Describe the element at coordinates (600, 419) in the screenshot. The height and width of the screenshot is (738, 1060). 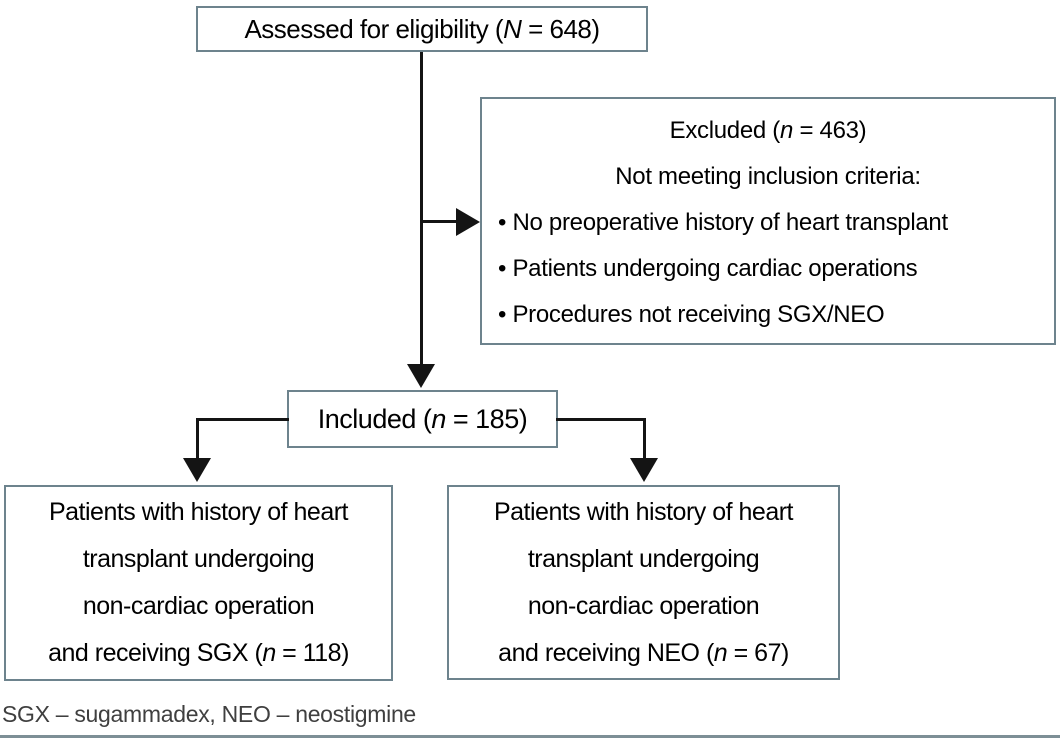
I see `connector-branch-right` at that location.